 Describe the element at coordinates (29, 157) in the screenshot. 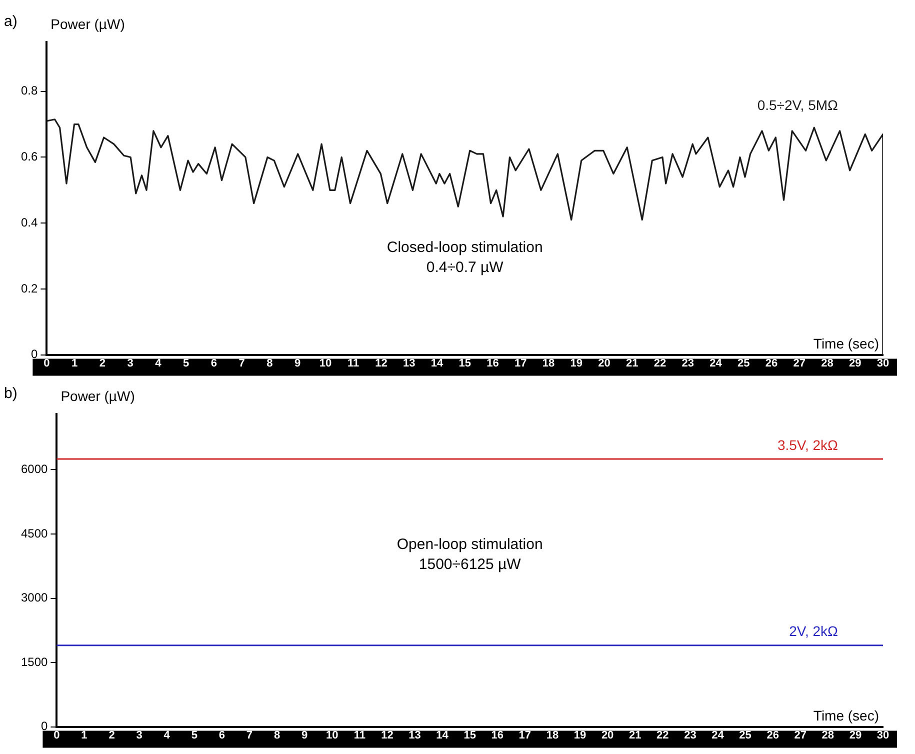

I see `y-tick-label: 0.6` at that location.